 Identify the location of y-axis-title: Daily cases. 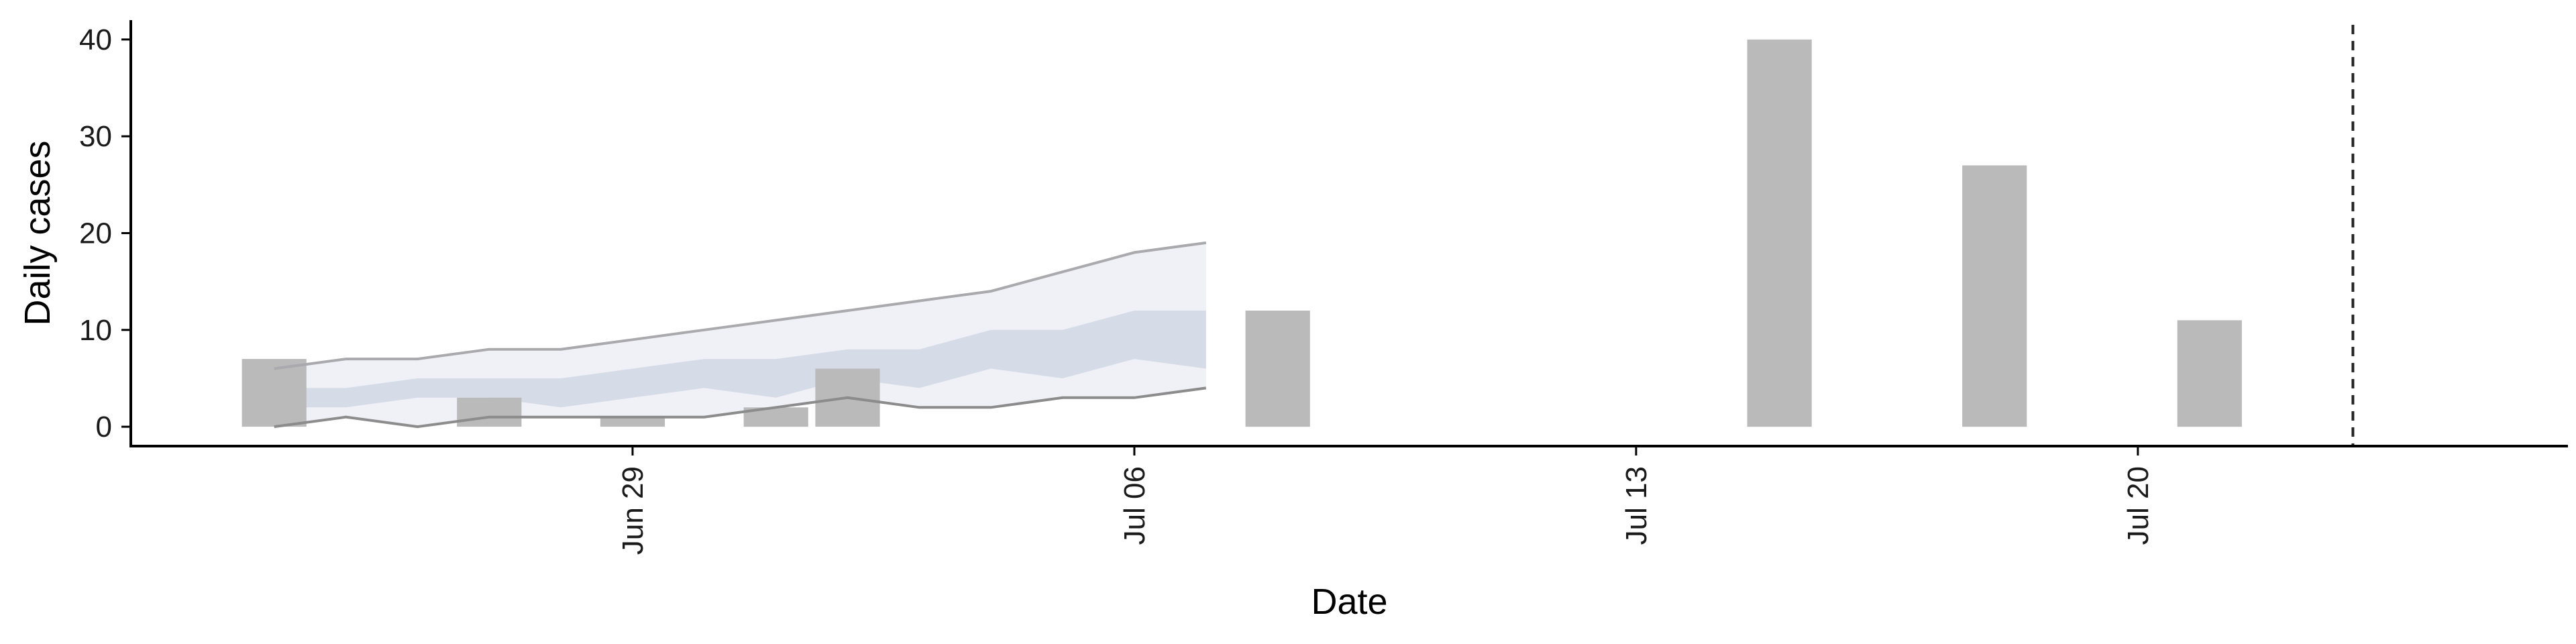
(37, 232).